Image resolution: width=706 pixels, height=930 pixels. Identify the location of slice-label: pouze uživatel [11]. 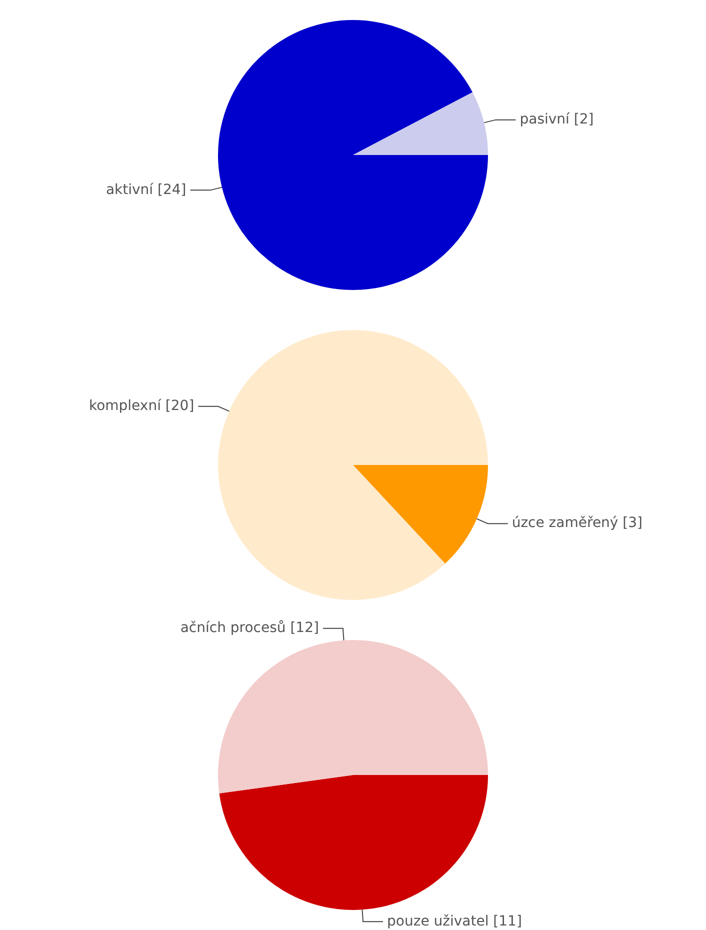
(454, 921).